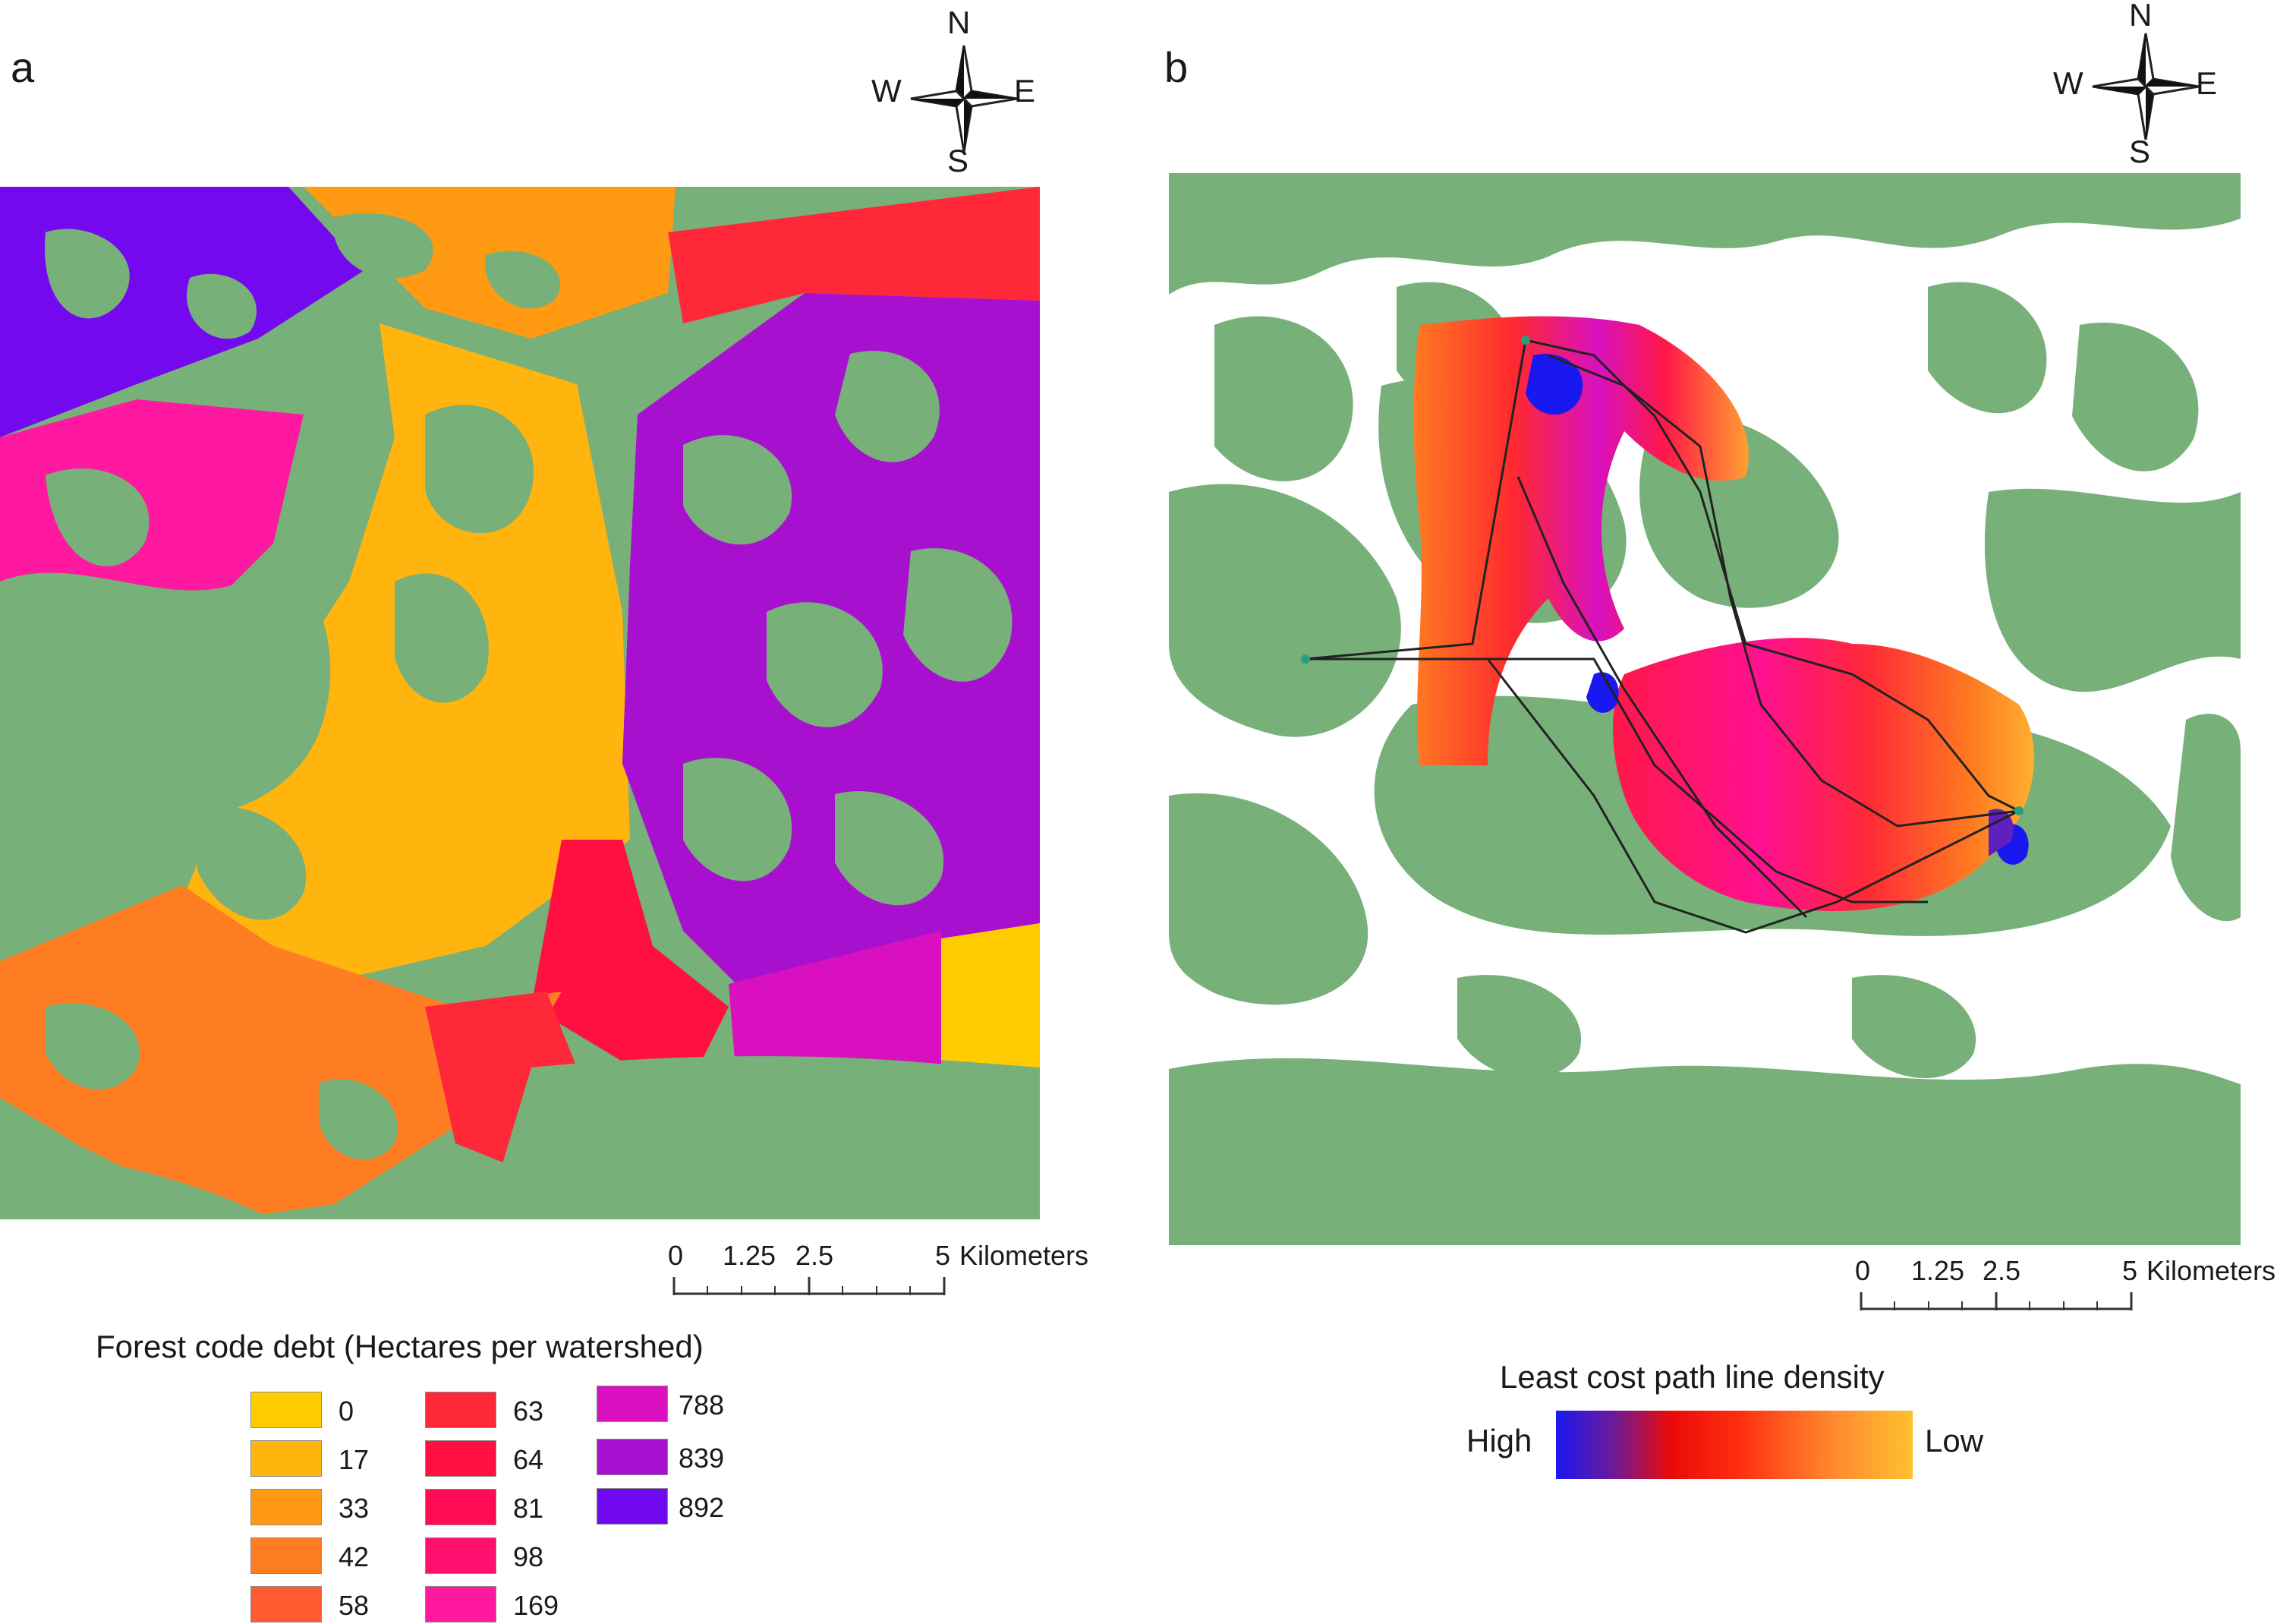 This screenshot has height=1624, width=2296. Describe the element at coordinates (749, 1256) in the screenshot. I see `scale-a-tick-1-25: 1.25` at that location.